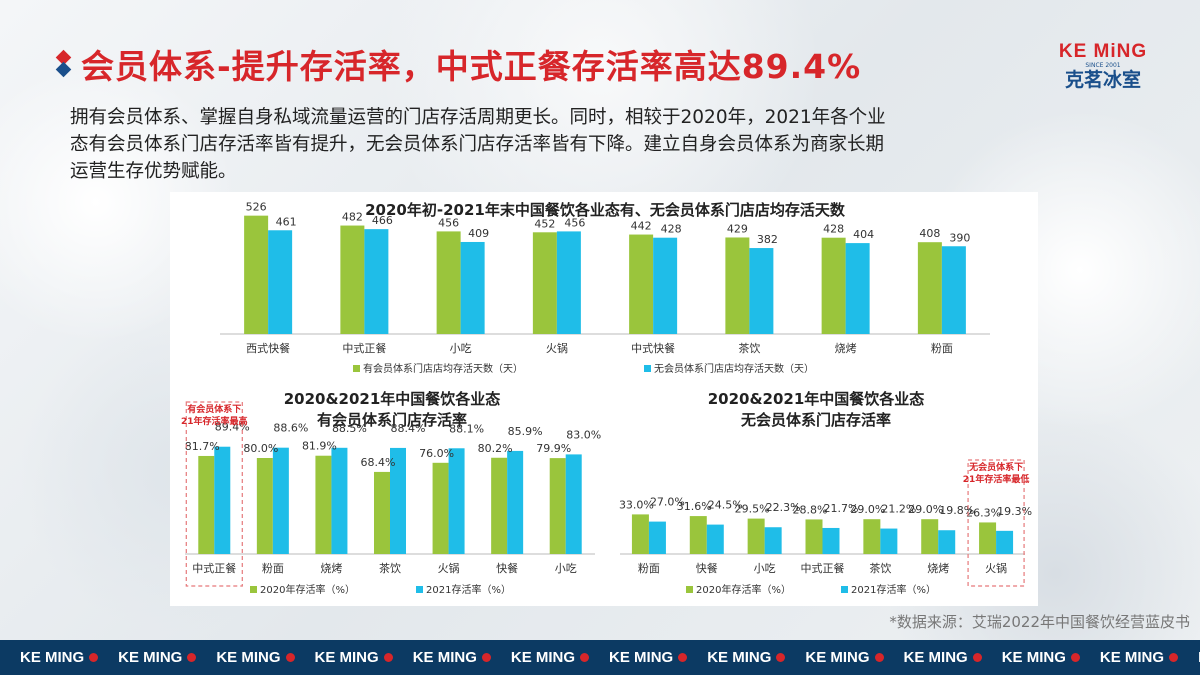 The height and width of the screenshot is (675, 1200). Describe the element at coordinates (1039, 622) in the screenshot. I see `source-note: *数据来源：艾瑞2022年中国餐饮经营蓝皮书` at that location.